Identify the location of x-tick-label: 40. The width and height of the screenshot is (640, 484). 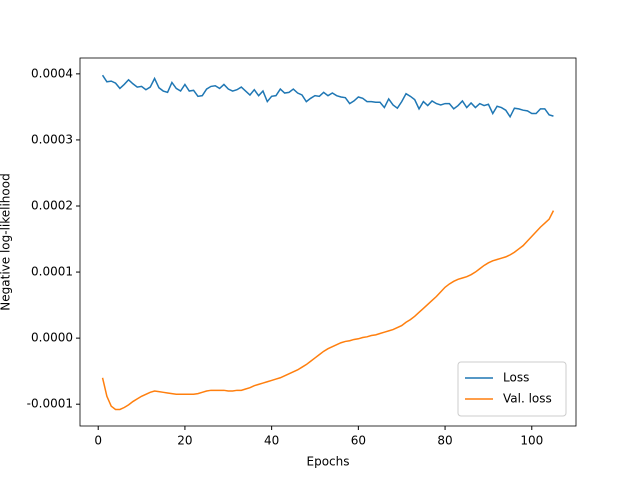
(271, 441).